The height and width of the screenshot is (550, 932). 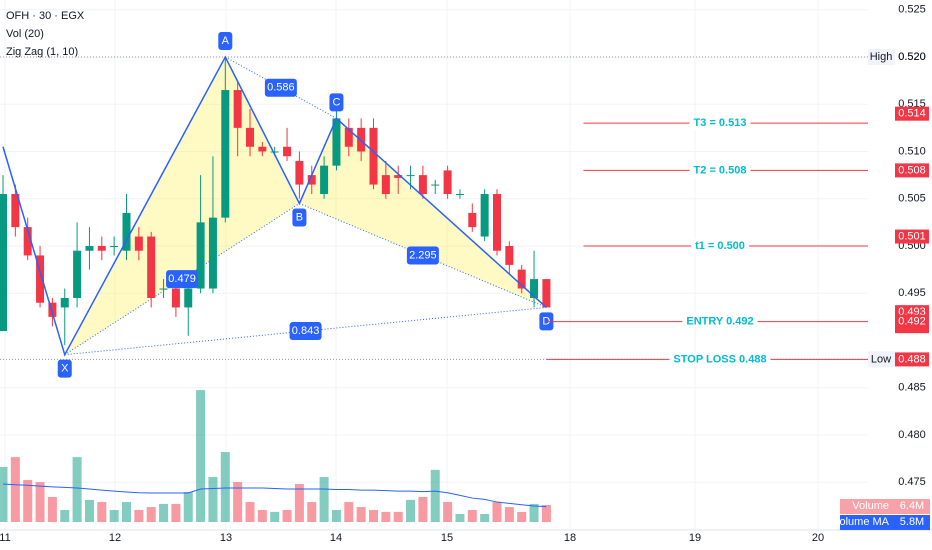 I want to click on volume-badge-name: Volume MA, so click(x=861, y=522).